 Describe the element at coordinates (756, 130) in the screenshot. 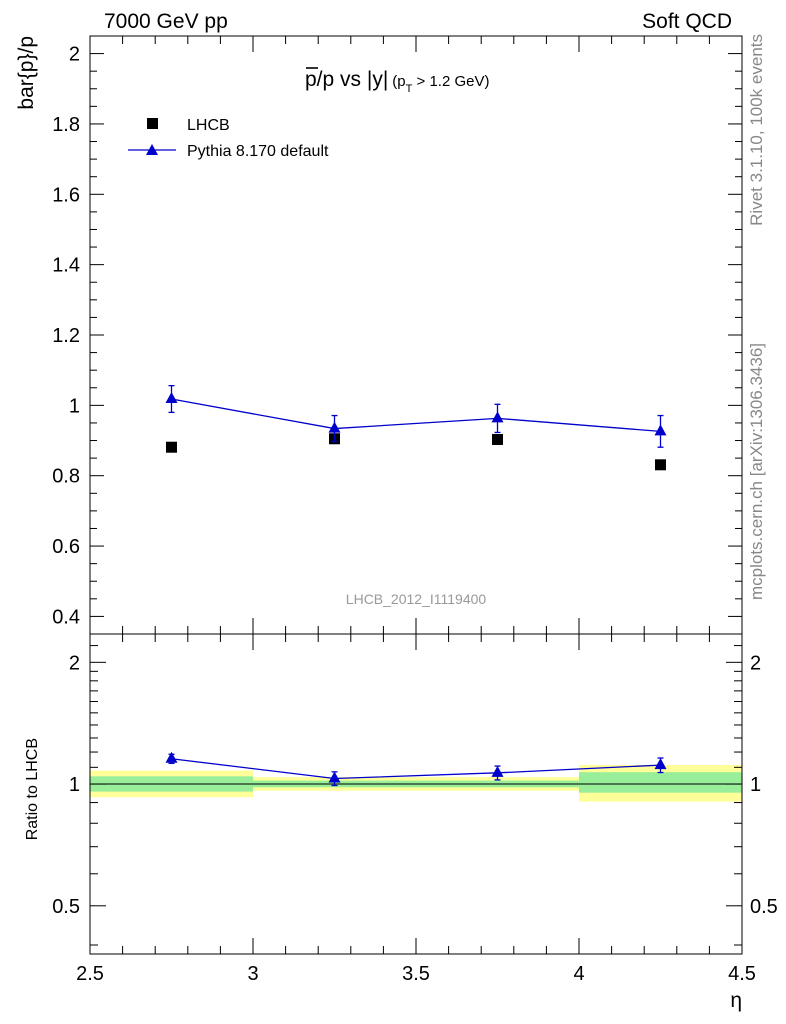

I see `rivet-label: Rivet 3.1.10, 100k events` at that location.